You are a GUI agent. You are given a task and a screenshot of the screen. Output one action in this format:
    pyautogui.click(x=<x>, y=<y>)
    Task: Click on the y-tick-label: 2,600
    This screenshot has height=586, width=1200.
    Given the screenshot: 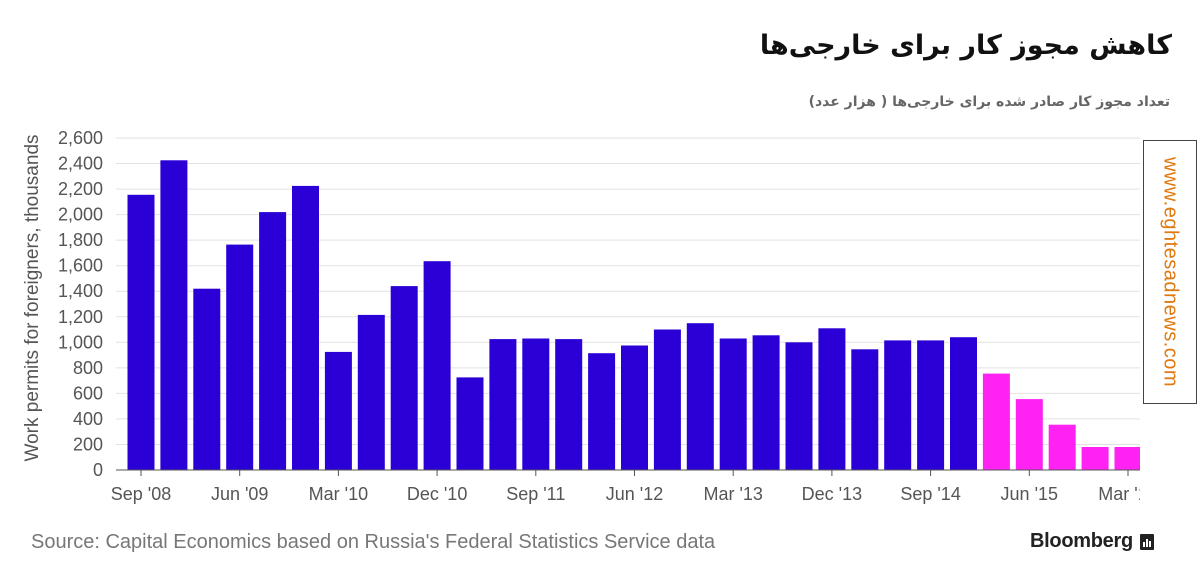 What is the action you would take?
    pyautogui.click(x=80, y=138)
    